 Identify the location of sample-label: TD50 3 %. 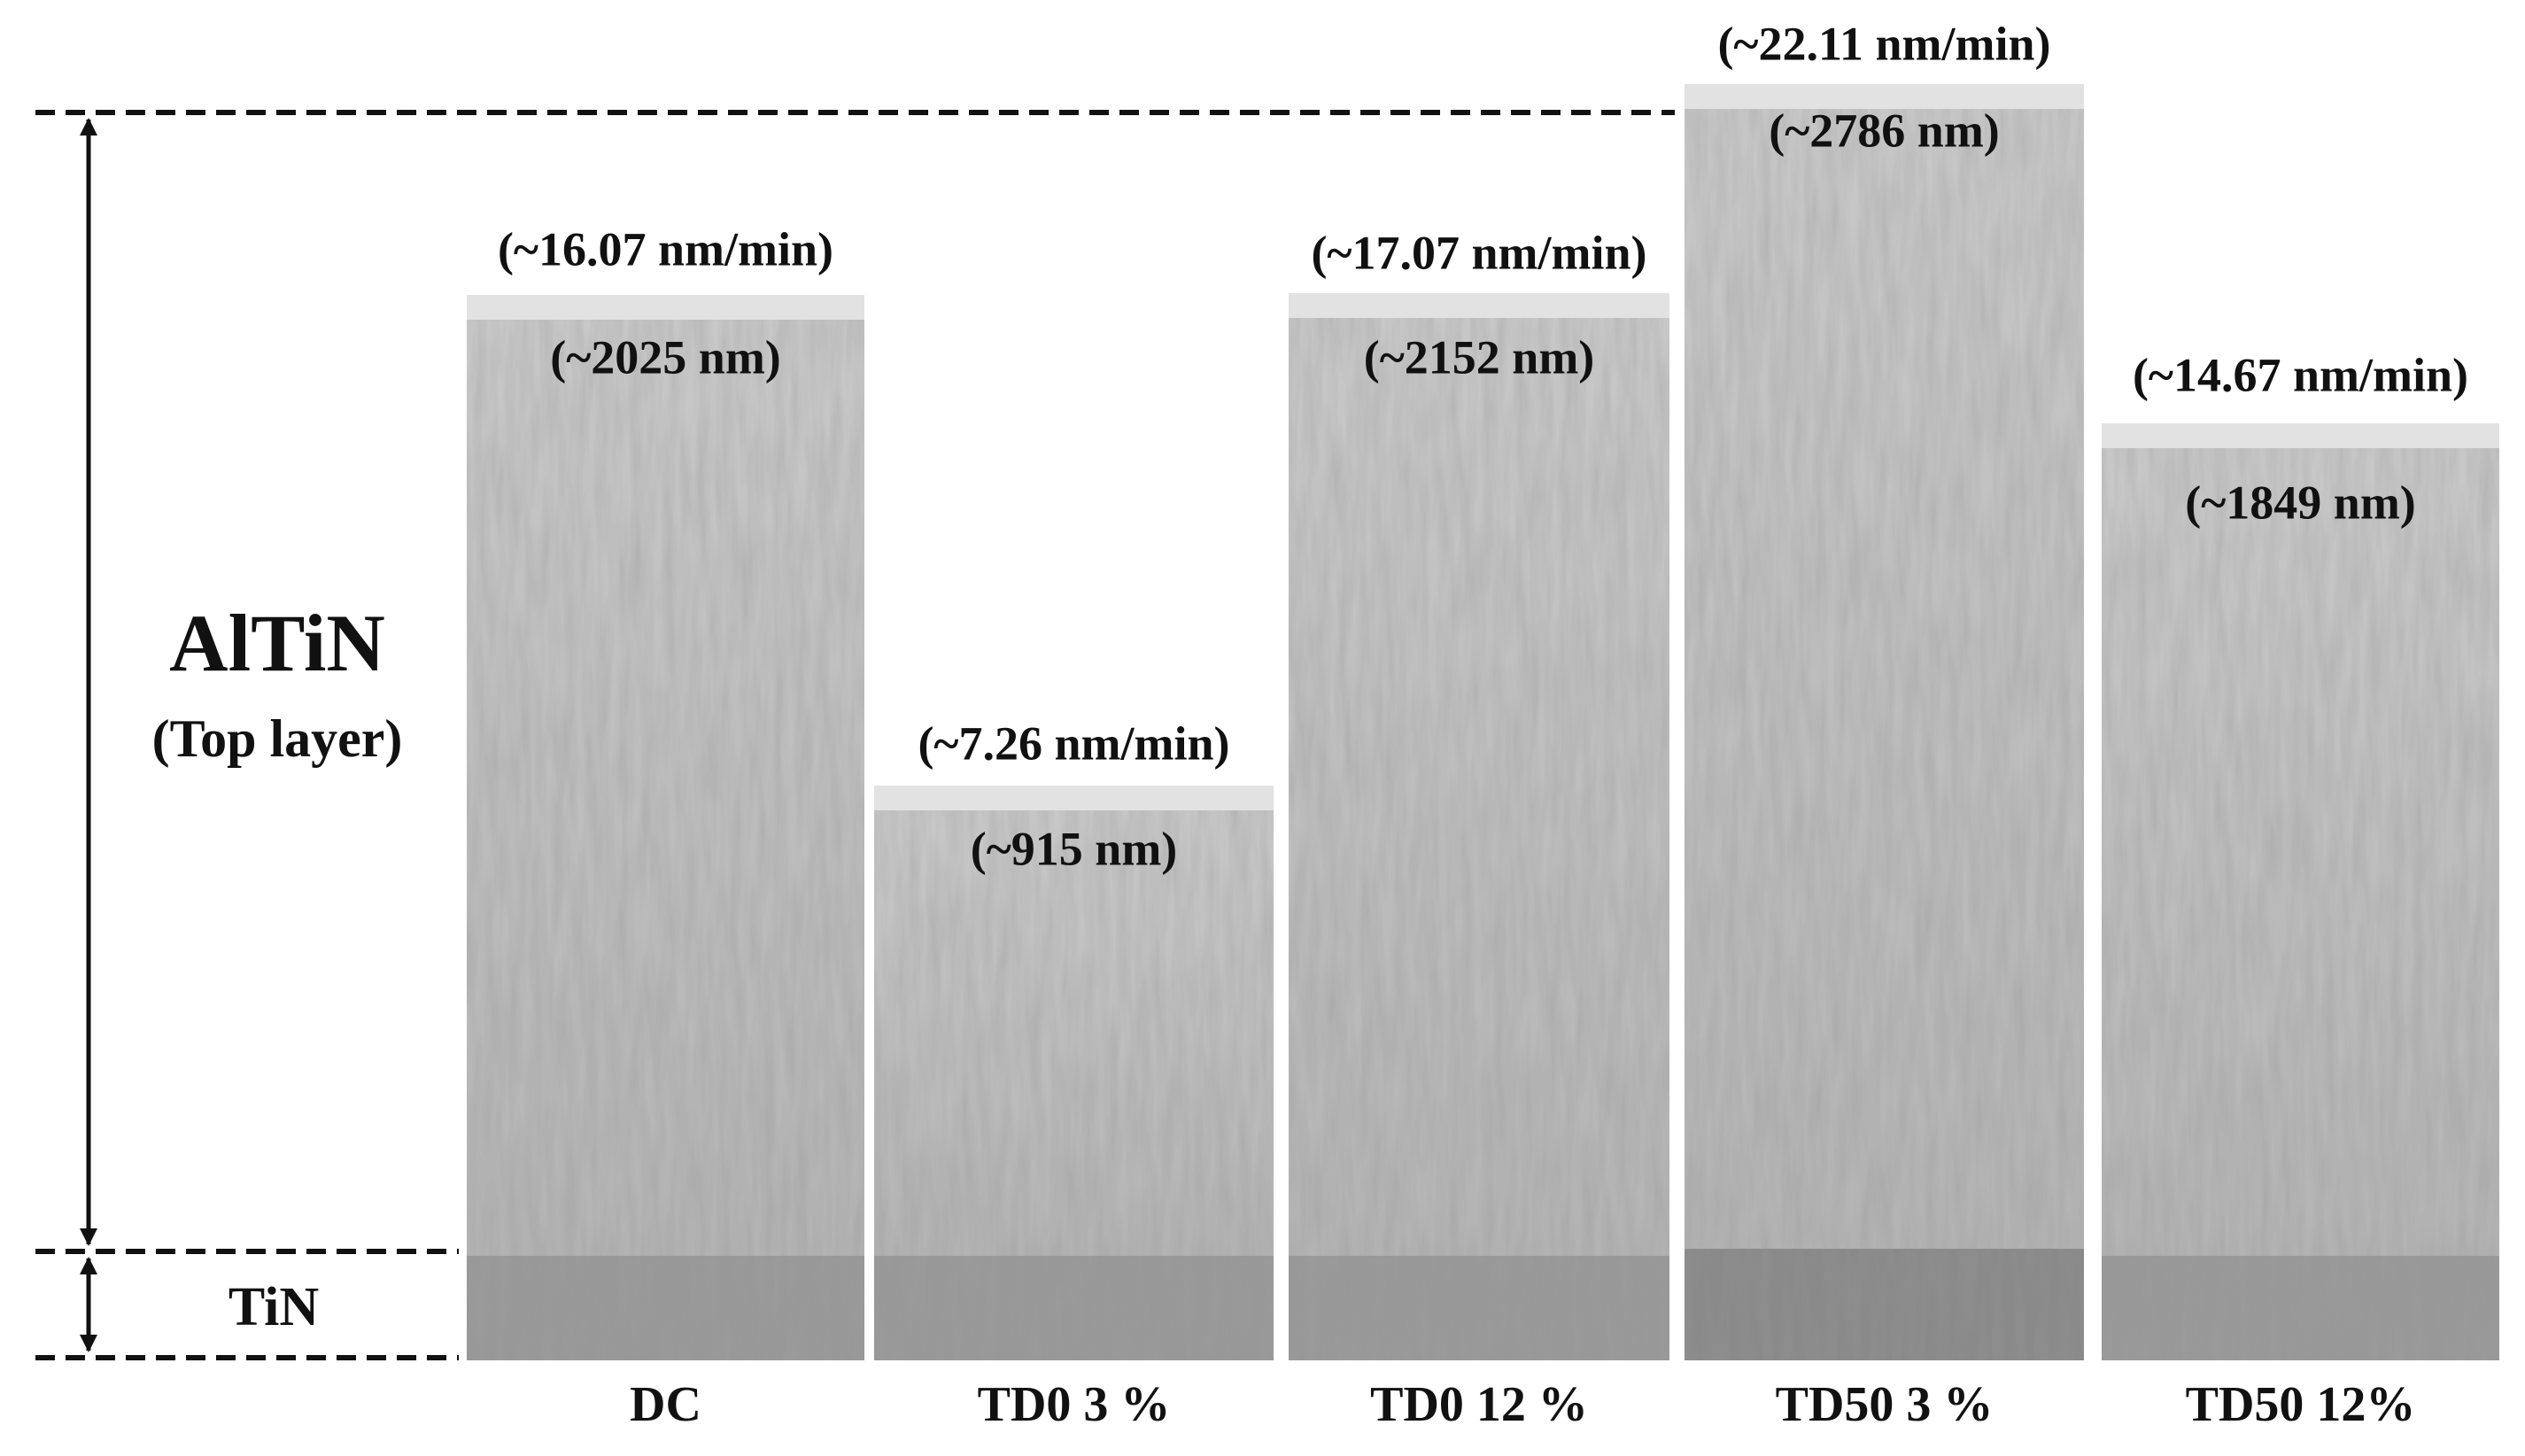
(1885, 1404).